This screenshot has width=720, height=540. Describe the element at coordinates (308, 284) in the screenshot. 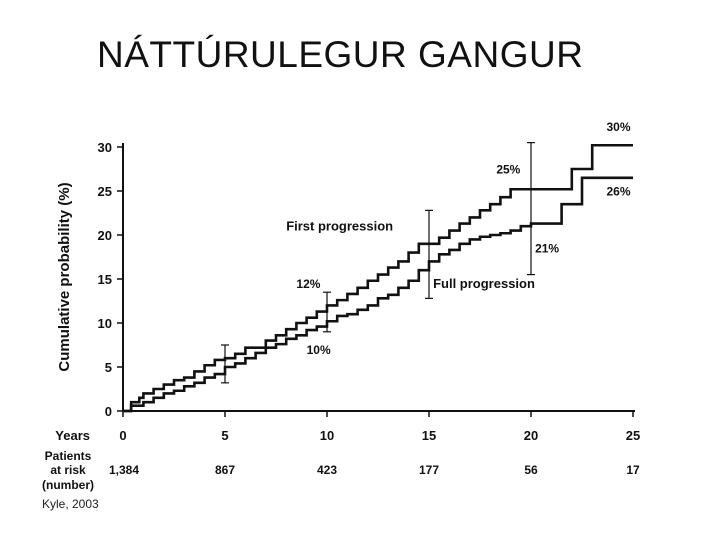

I see `annotation-label: 12%` at that location.